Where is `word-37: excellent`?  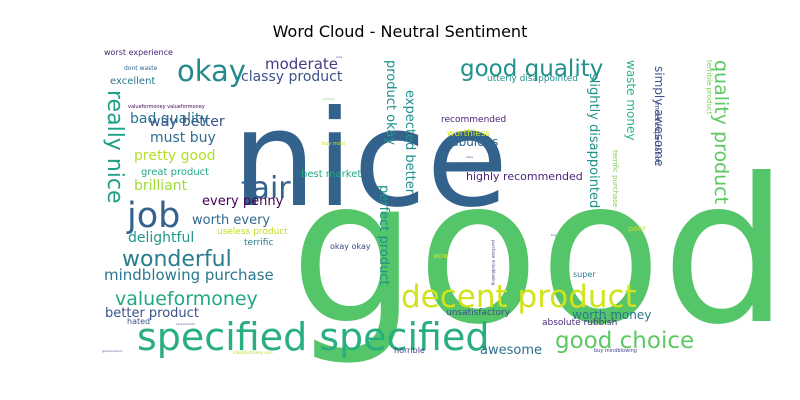
word-37: excellent is located at coordinates (132, 81).